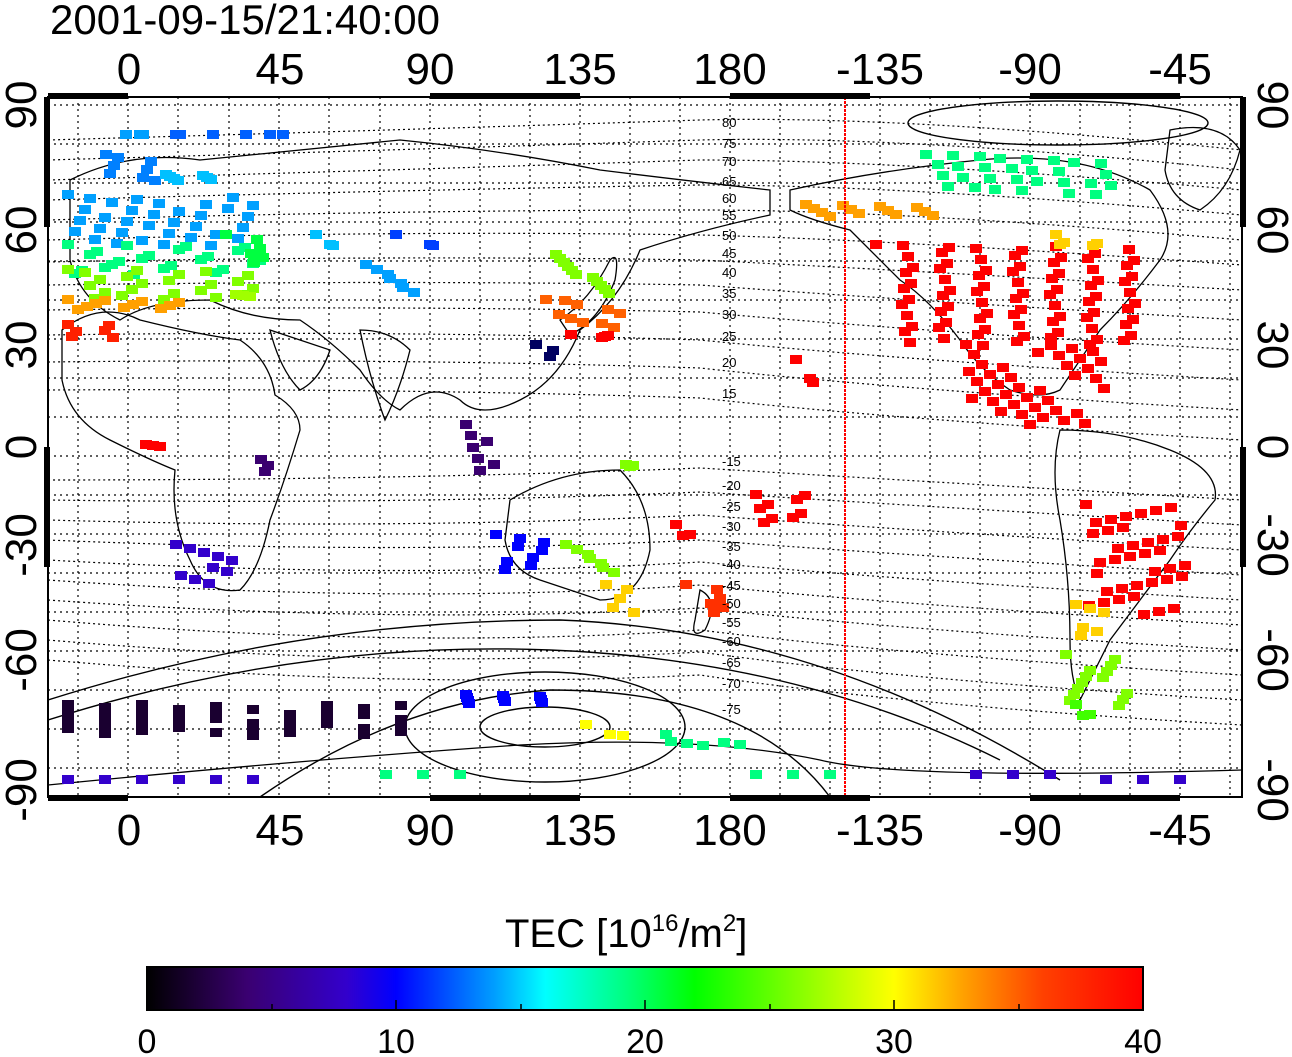 This screenshot has height=1057, width=1292. What do you see at coordinates (729, 253) in the screenshot?
I see `contour-label: 45` at bounding box center [729, 253].